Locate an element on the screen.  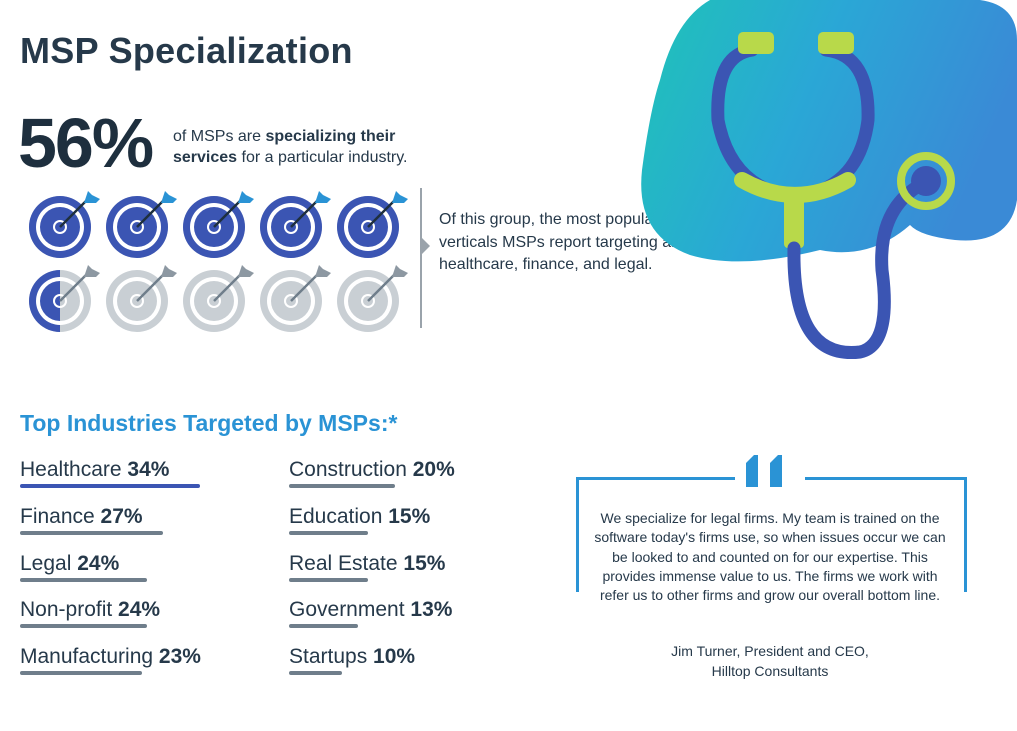
quote-author-company: Hilltop Consultants is located at coordinates (770, 670).